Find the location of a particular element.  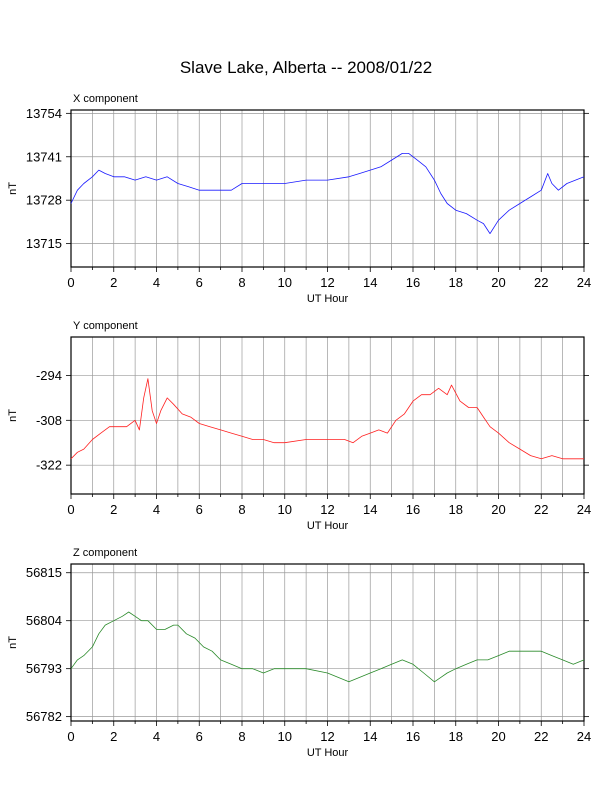

y-tick-label: 56804 is located at coordinates (44, 620).